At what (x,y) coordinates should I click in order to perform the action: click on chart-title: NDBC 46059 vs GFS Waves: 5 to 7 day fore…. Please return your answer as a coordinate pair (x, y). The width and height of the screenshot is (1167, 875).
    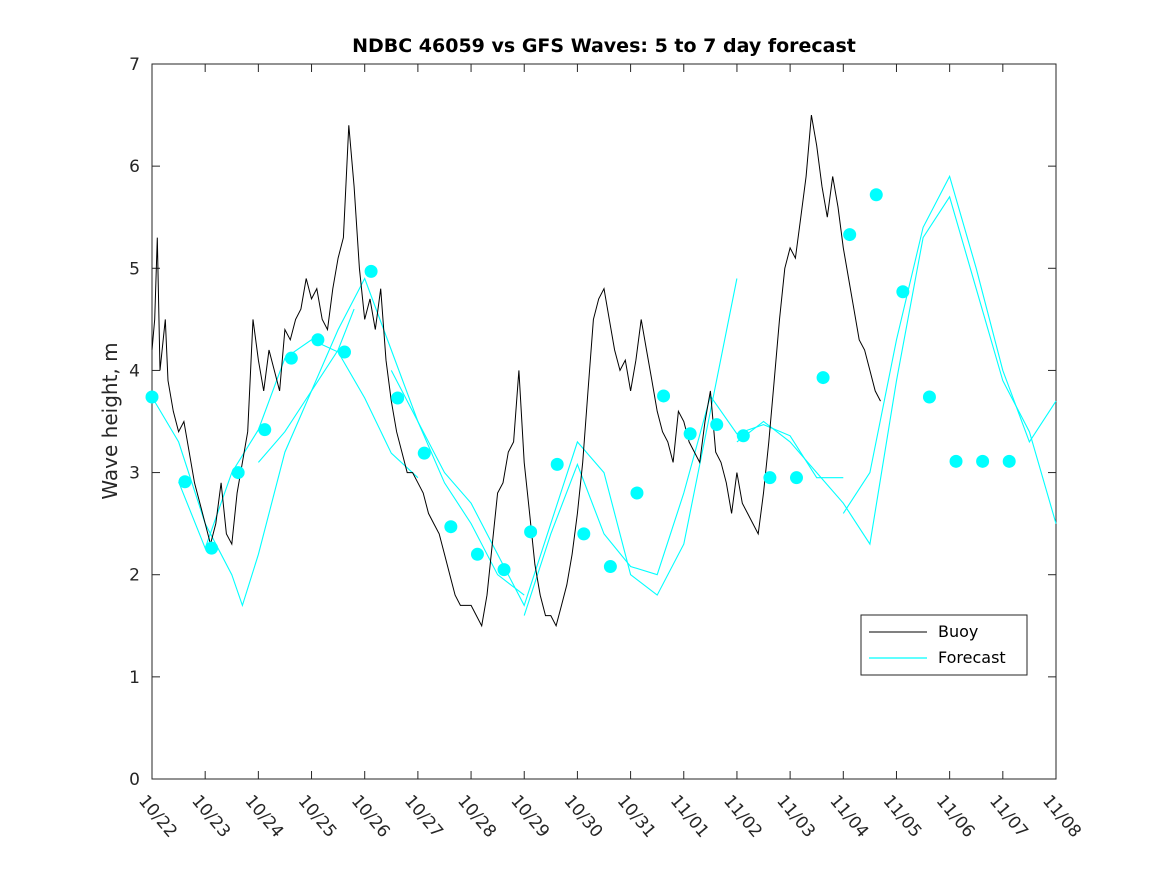
    Looking at the image, I should click on (604, 46).